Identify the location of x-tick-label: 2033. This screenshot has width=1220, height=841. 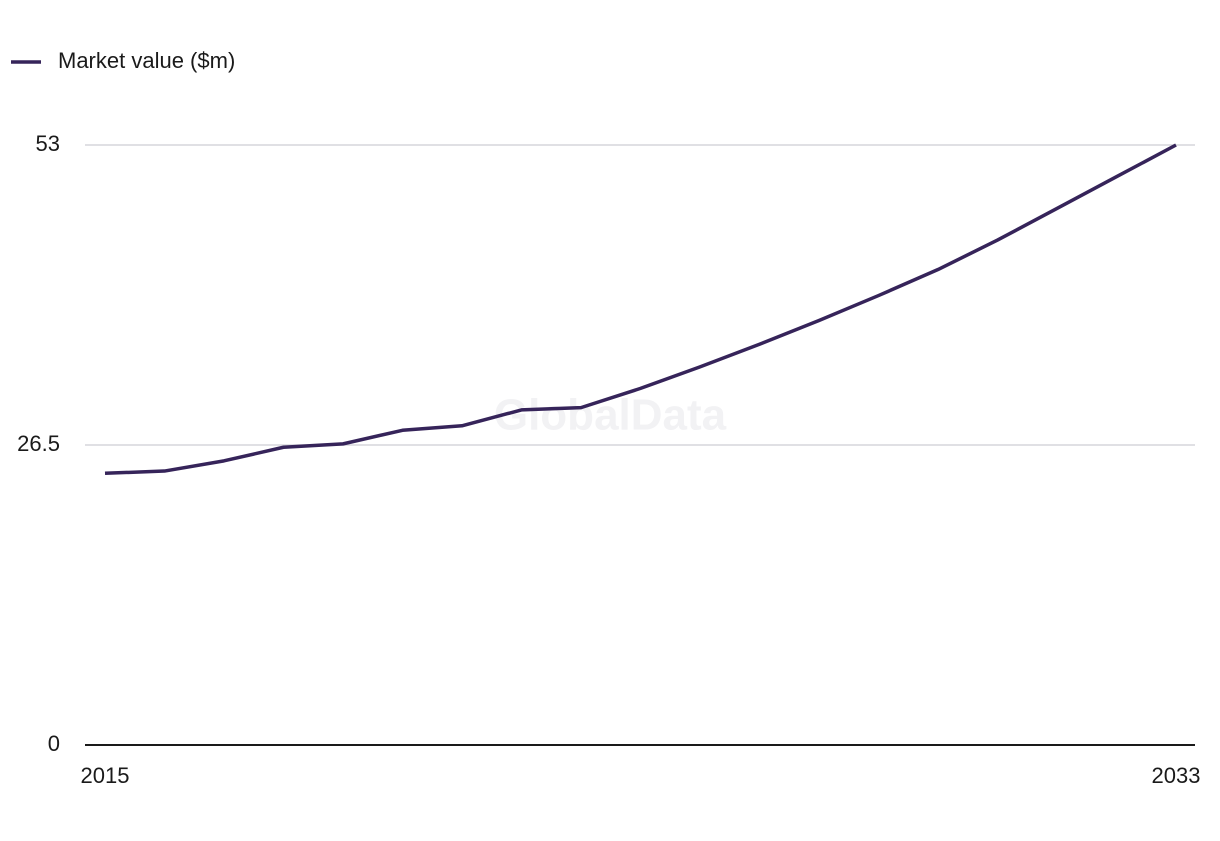
(1176, 775).